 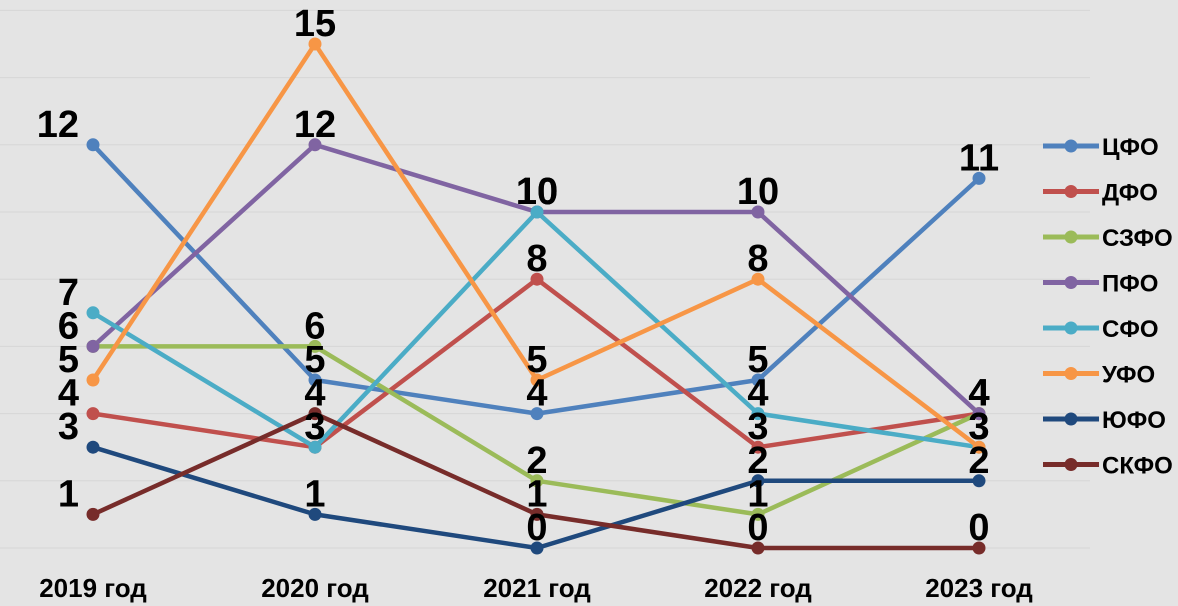 What do you see at coordinates (1137, 466) in the screenshot?
I see `legend-label: СКФО` at bounding box center [1137, 466].